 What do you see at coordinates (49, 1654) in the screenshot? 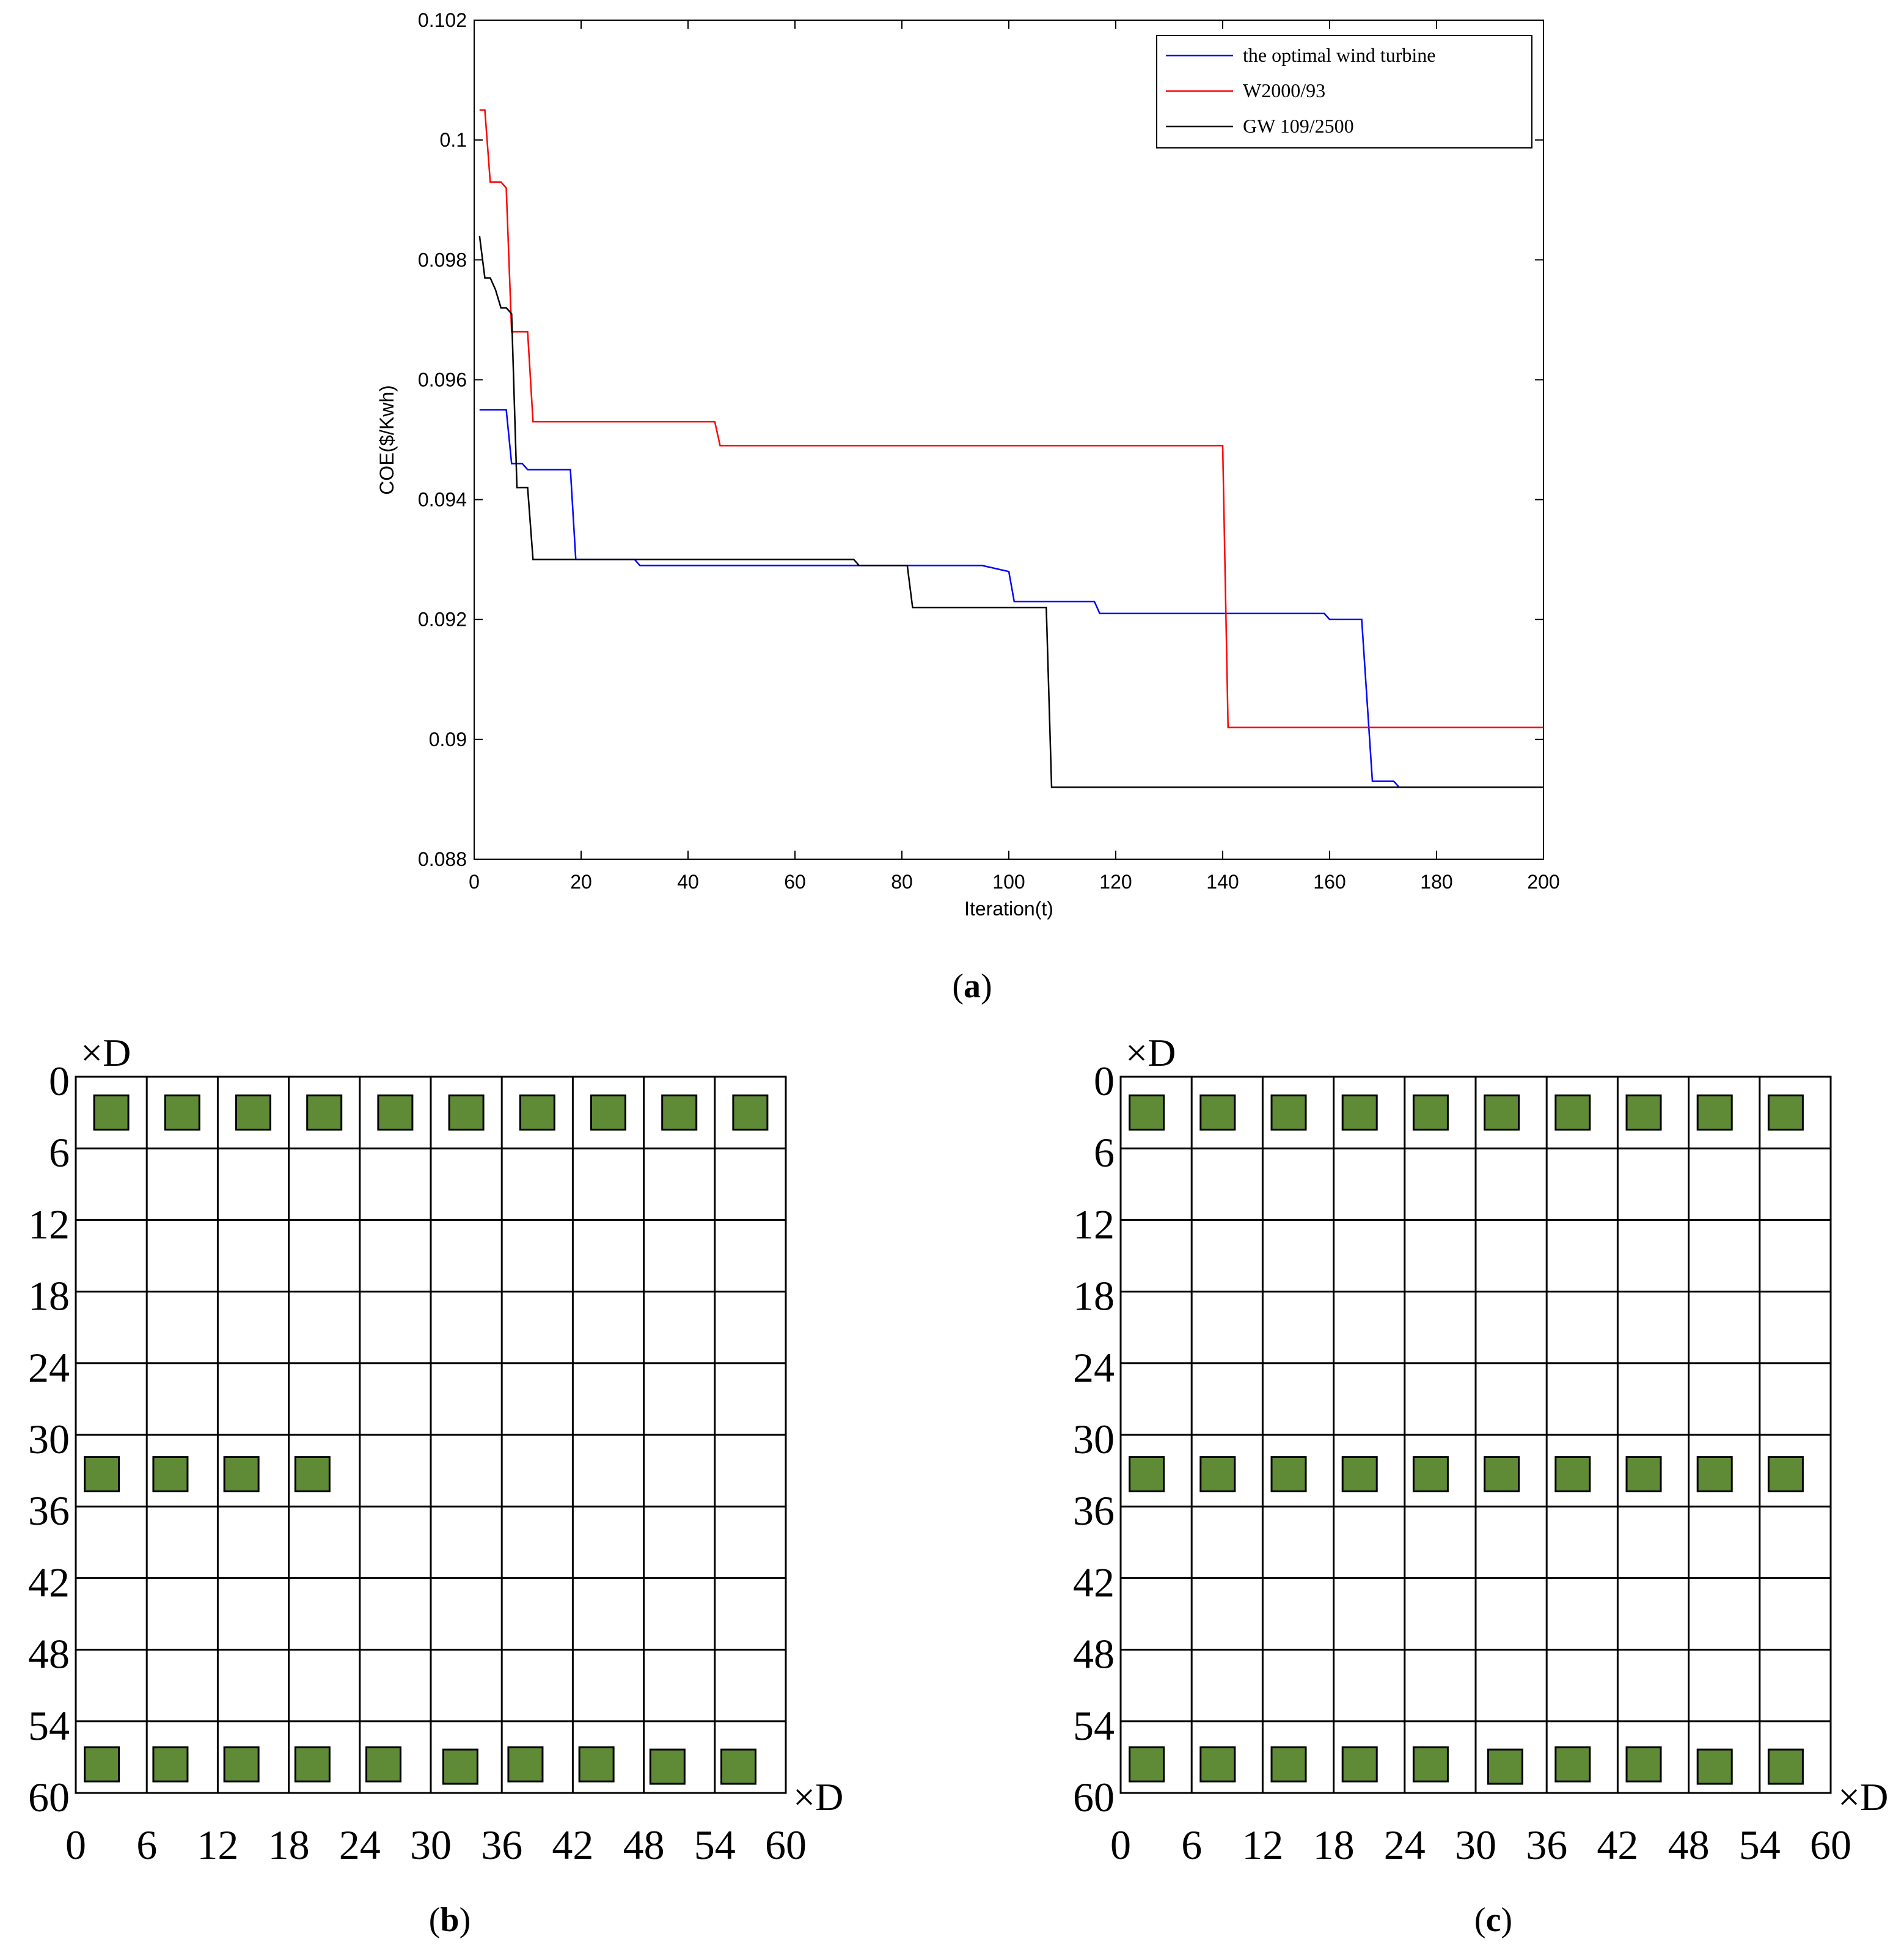
I see `y-tick-label: 48` at bounding box center [49, 1654].